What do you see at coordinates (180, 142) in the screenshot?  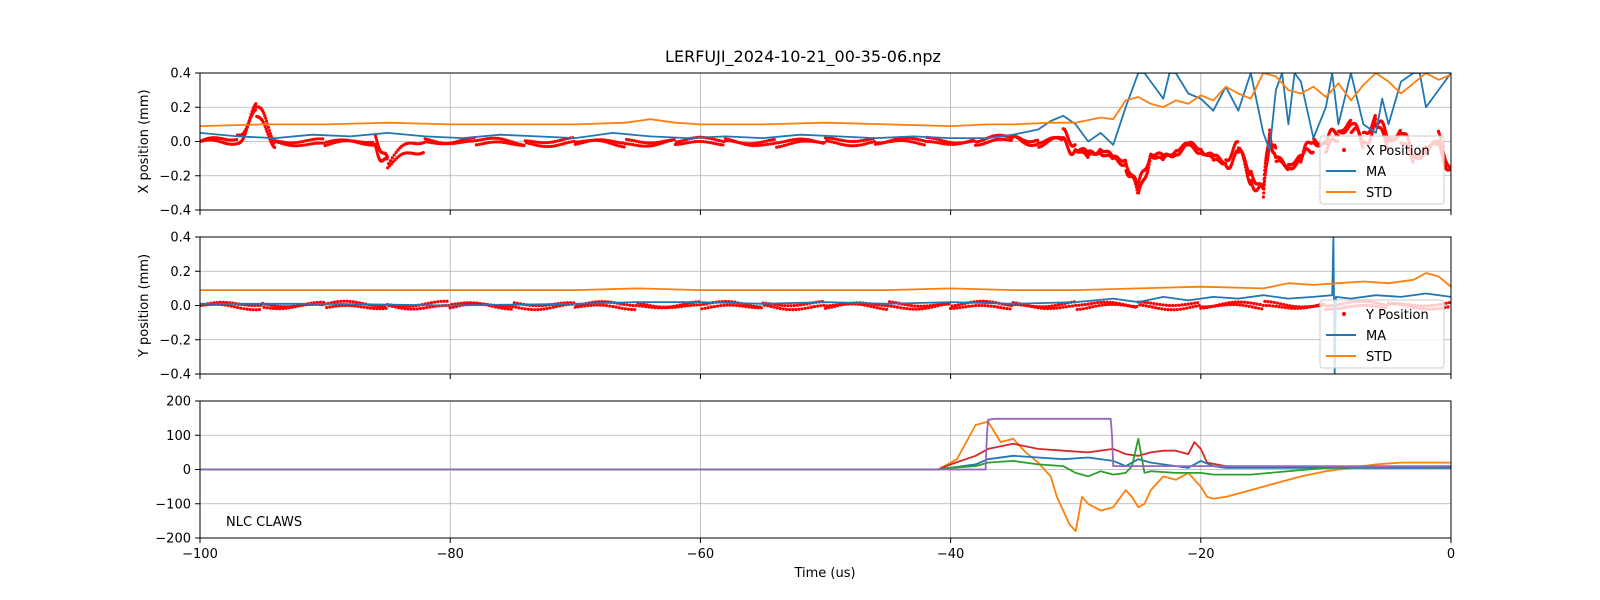 I see `y-tick-label: 0.0` at bounding box center [180, 142].